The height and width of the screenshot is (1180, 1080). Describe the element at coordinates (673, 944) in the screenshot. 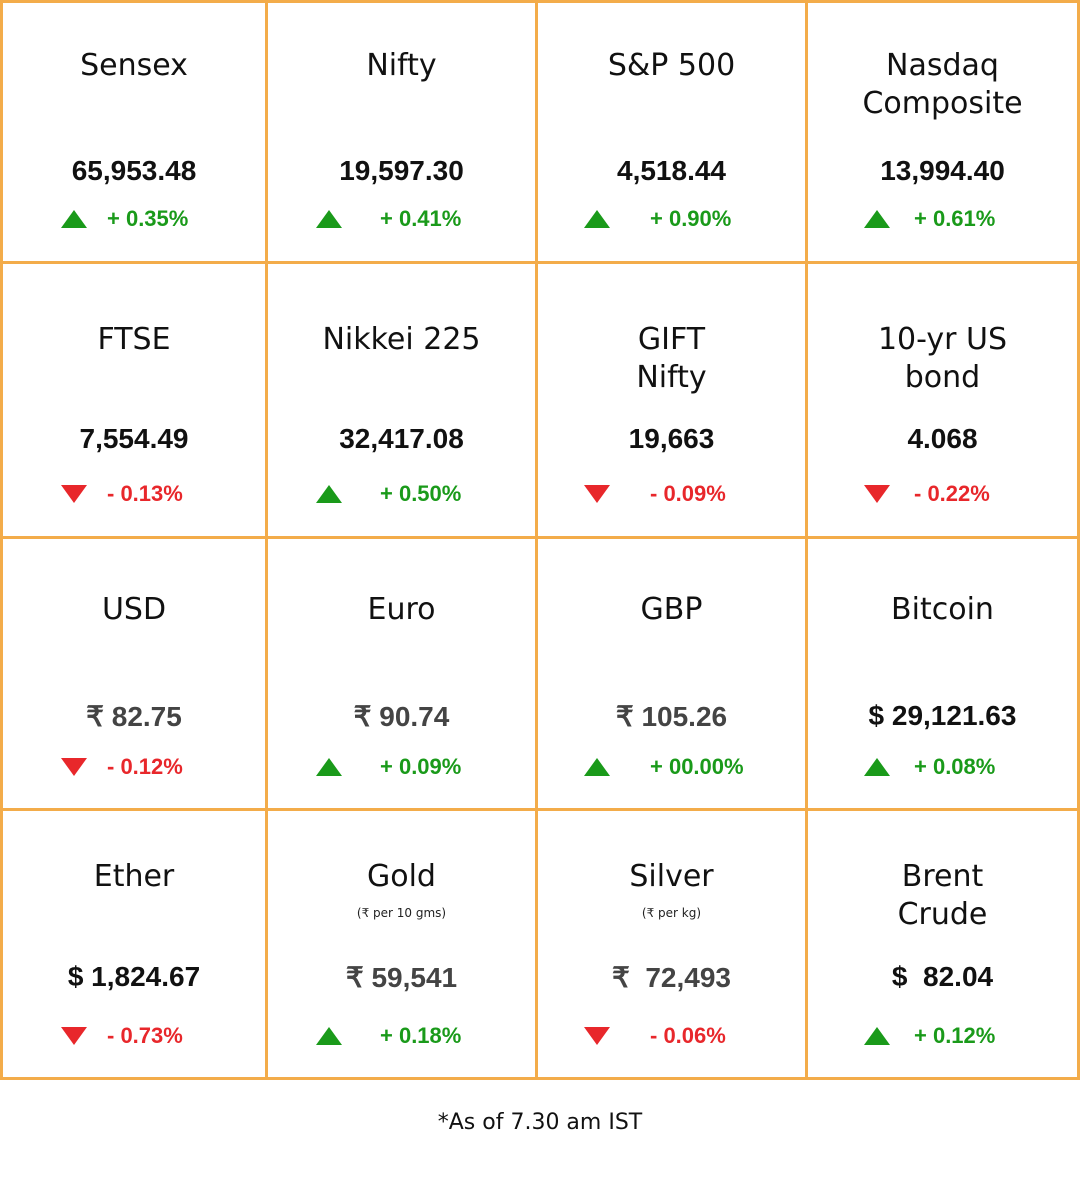

I see `tile: Silver (₹ per kg) ₹ 72,493 - 0.06%` at that location.